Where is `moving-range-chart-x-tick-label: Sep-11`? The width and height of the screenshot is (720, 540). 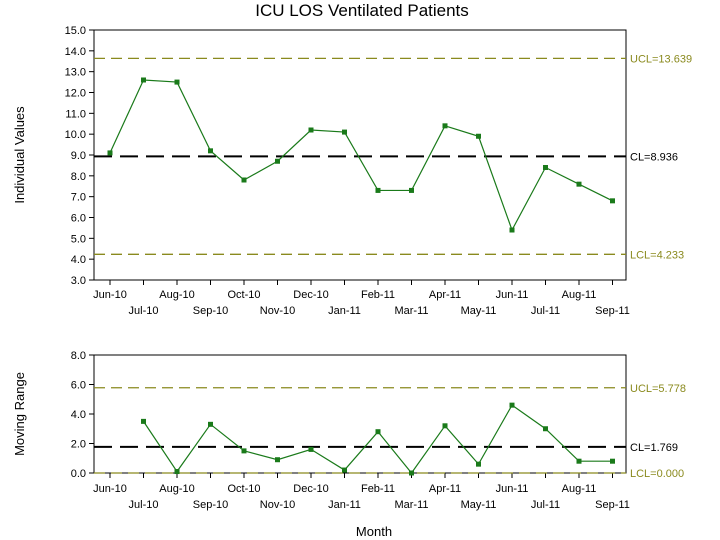 moving-range-chart-x-tick-label: Sep-11 is located at coordinates (612, 505).